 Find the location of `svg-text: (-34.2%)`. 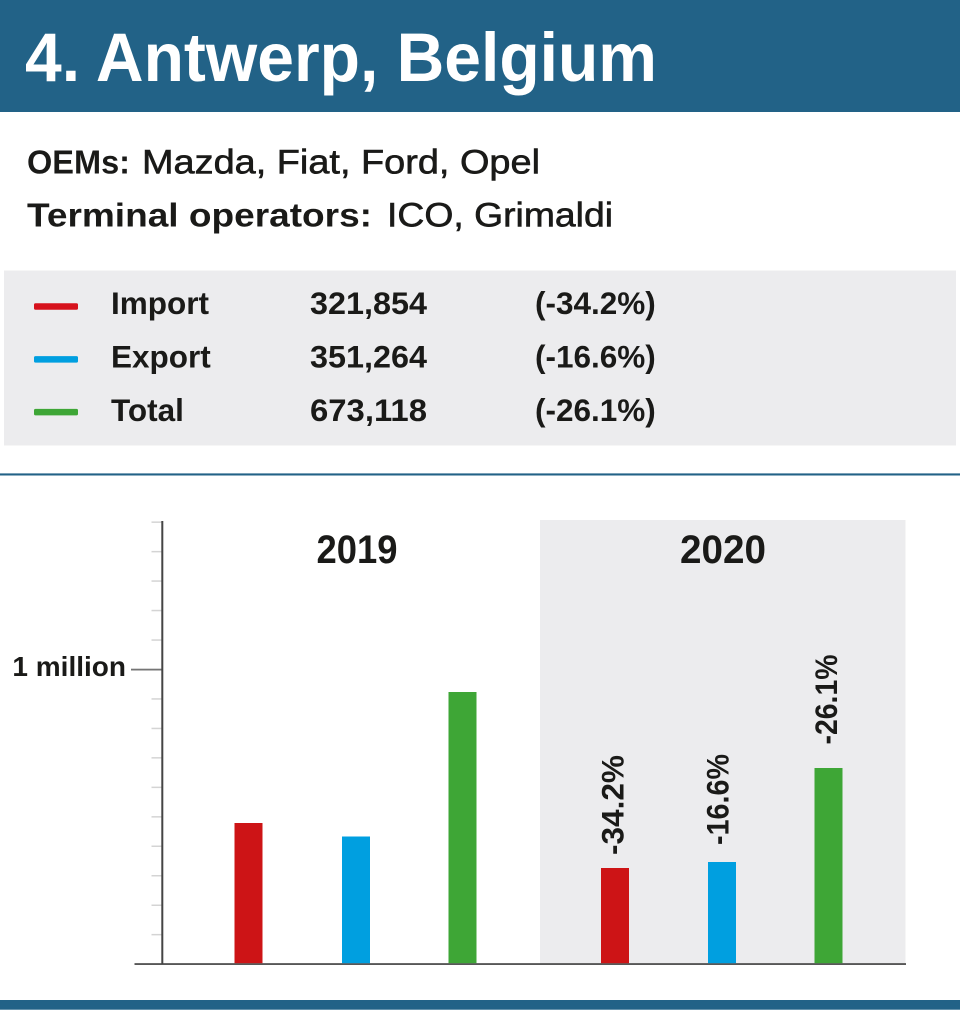

svg-text: (-34.2%) is located at coordinates (595, 303).